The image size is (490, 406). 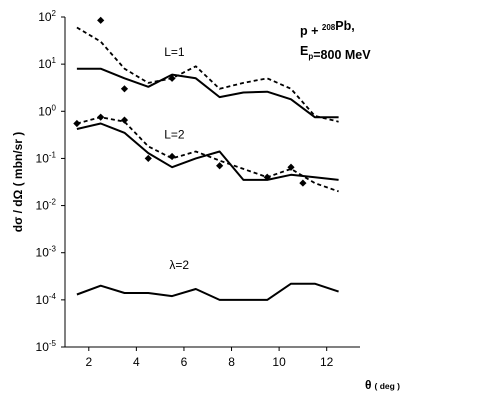 I want to click on y-tick-label: 10⁻⁵, so click(x=46, y=346).